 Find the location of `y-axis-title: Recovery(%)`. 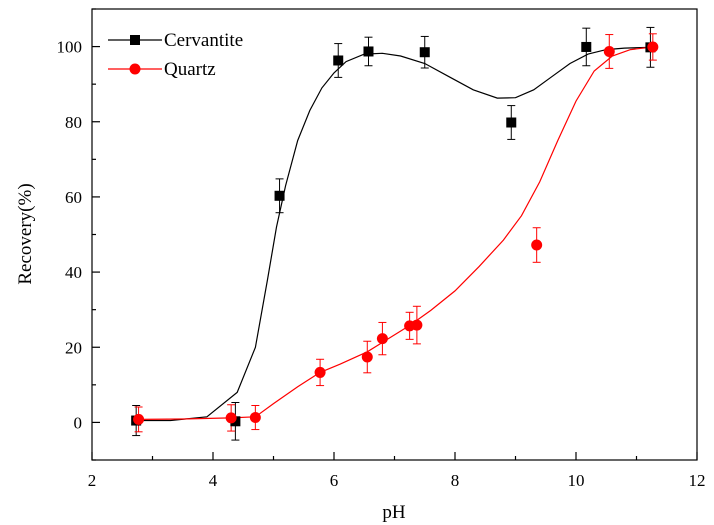

y-axis-title: Recovery(%) is located at coordinates (25, 233).